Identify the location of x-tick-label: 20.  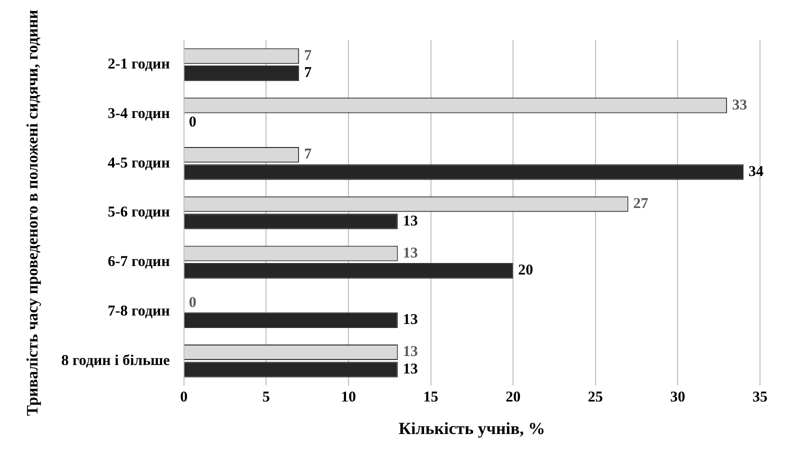
(513, 397).